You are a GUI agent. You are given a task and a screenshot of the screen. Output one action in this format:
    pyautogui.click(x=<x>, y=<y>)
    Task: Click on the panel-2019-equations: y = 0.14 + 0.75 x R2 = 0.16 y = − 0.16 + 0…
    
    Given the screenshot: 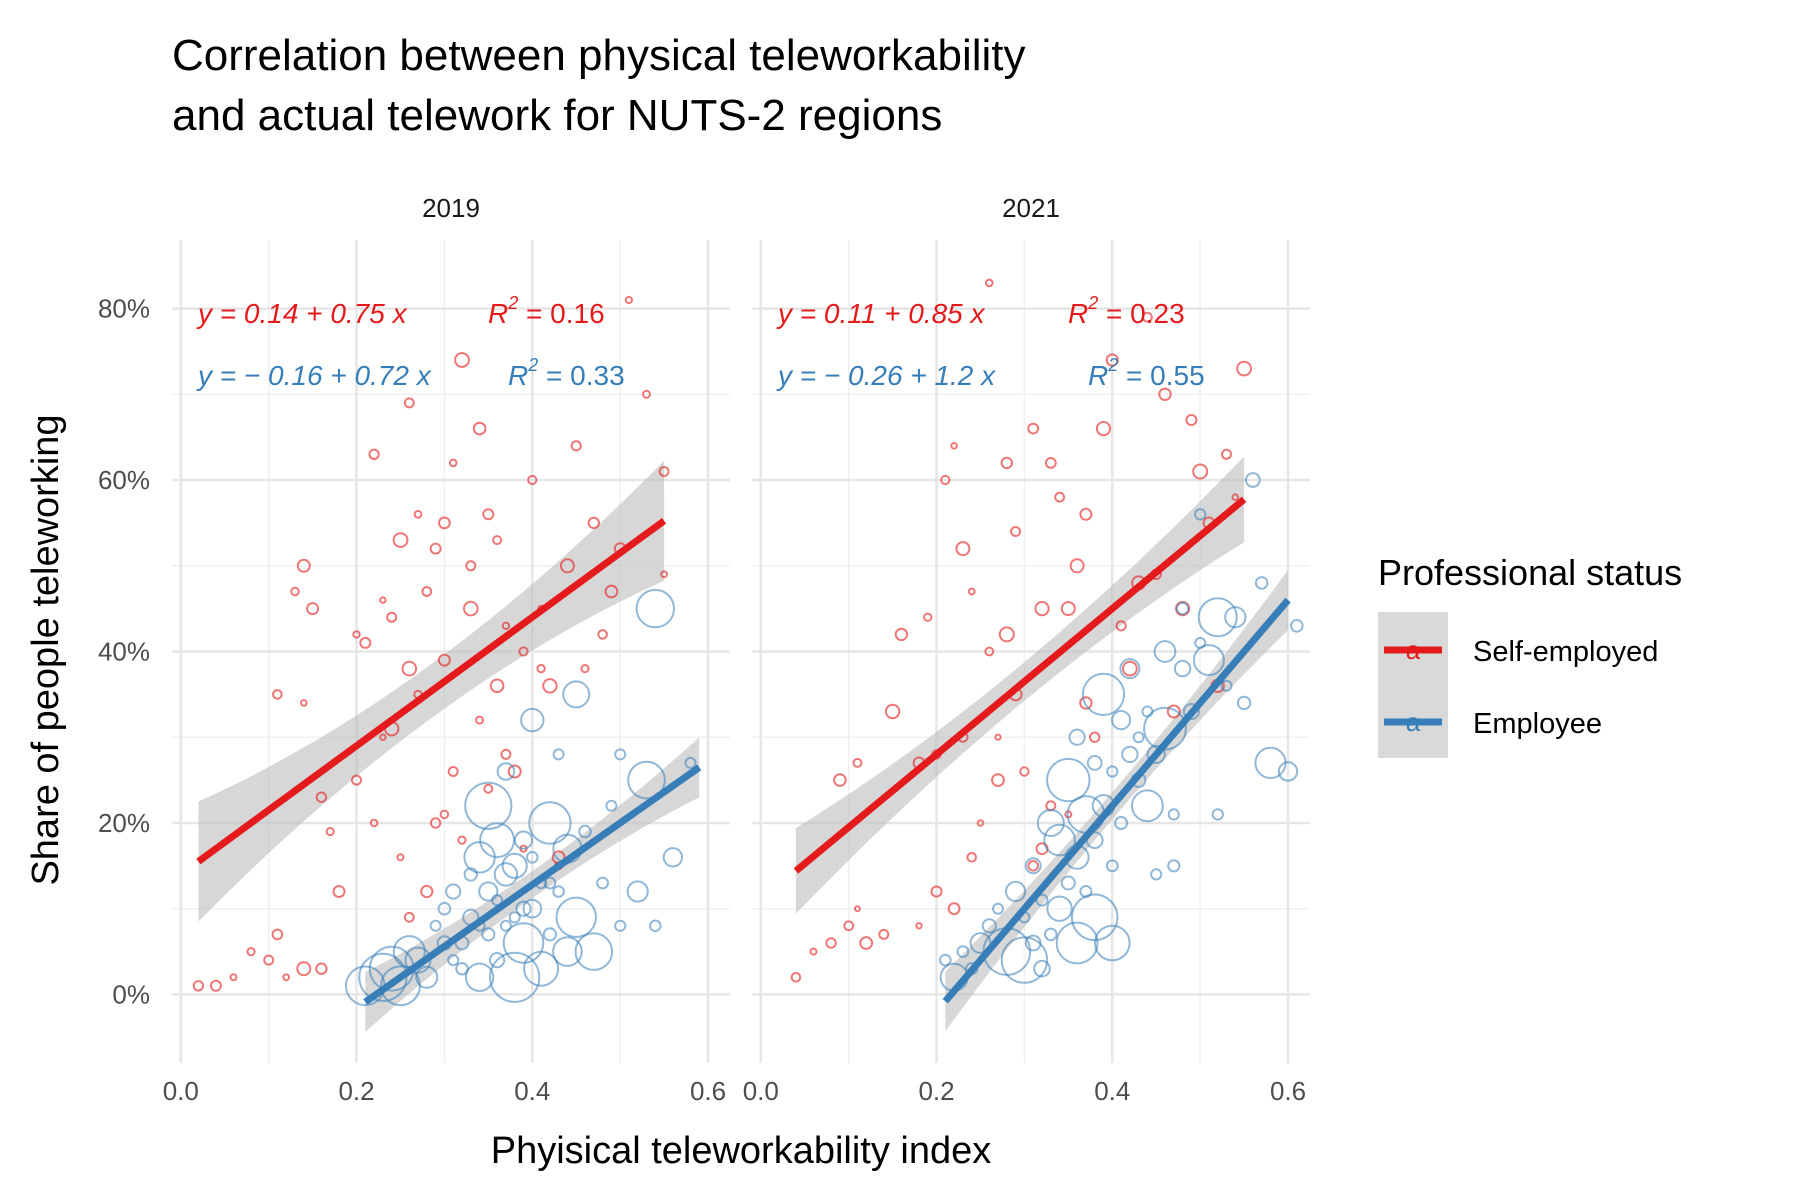 What is the action you would take?
    pyautogui.click(x=410, y=342)
    